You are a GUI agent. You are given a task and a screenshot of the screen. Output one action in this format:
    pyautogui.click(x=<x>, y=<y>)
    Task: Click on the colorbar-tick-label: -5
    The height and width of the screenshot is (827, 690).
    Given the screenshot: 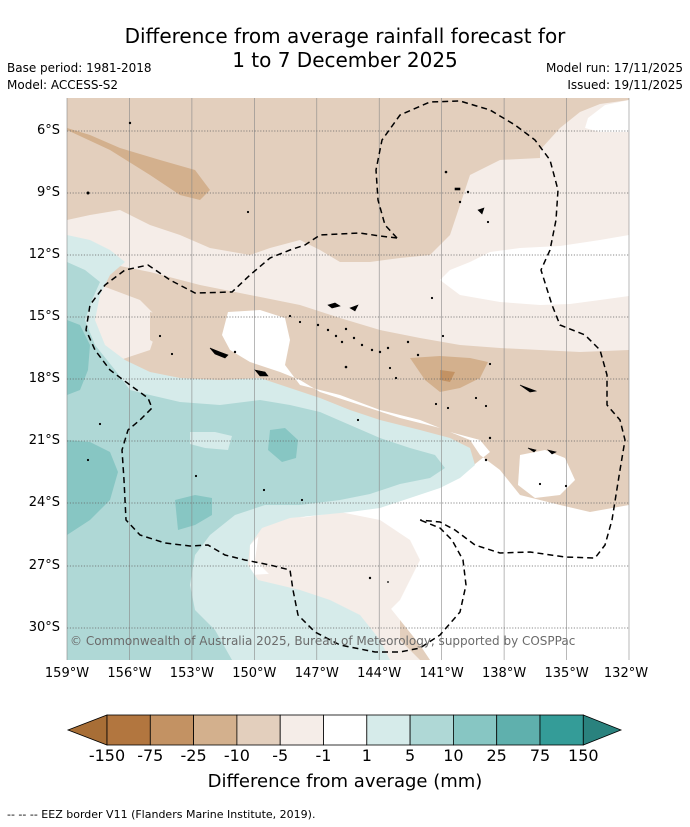 What is the action you would take?
    pyautogui.click(x=280, y=755)
    